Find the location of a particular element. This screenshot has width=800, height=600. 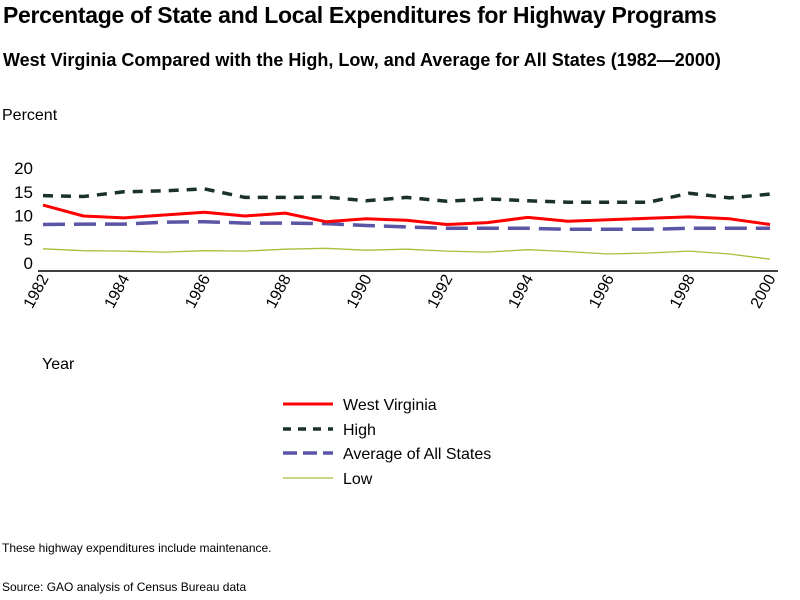

x-tick-label: 1994 is located at coordinates (521, 291).